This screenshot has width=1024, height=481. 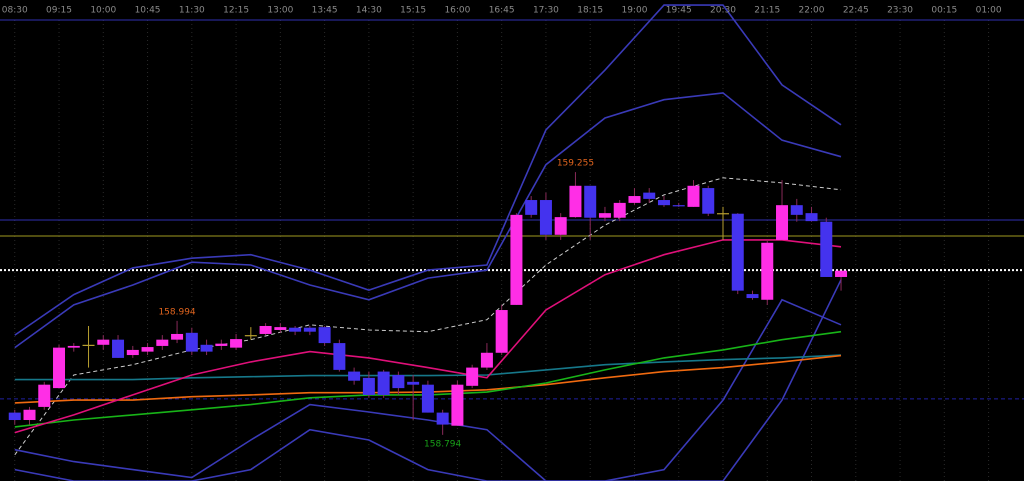 I want to click on x-tick-label: 18:15, so click(x=590, y=11).